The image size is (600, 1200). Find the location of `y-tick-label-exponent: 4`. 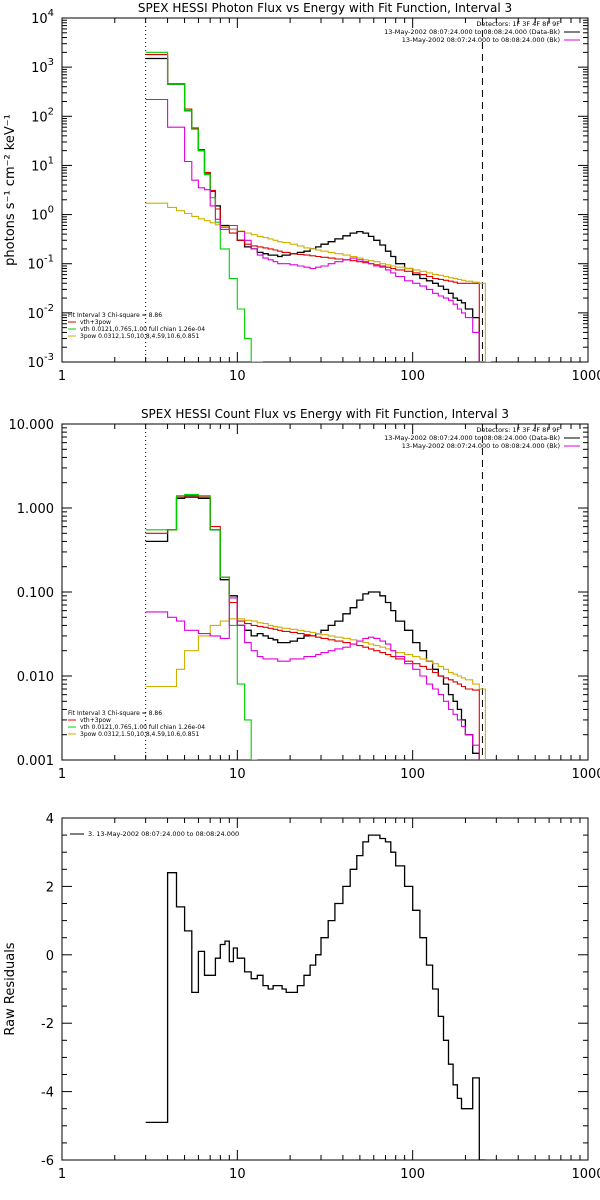

y-tick-label-exponent: 4 is located at coordinates (51, 13).